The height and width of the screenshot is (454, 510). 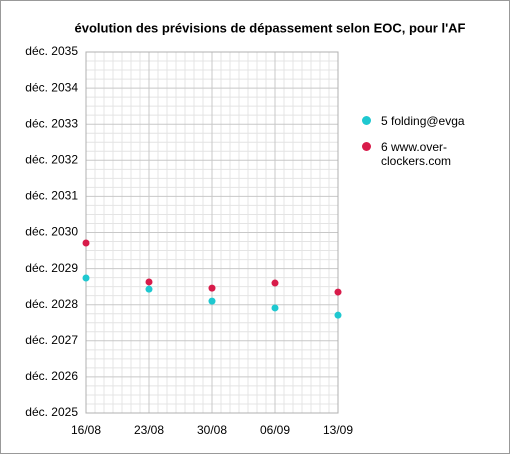 I want to click on y-tick-label: déc. 2031, so click(x=51, y=196).